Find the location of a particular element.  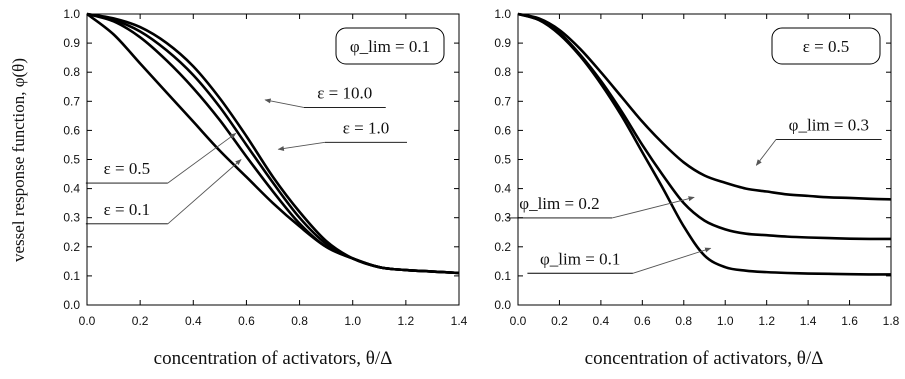

right-annotation: φ_lim = 0.2 is located at coordinates (600, 206).